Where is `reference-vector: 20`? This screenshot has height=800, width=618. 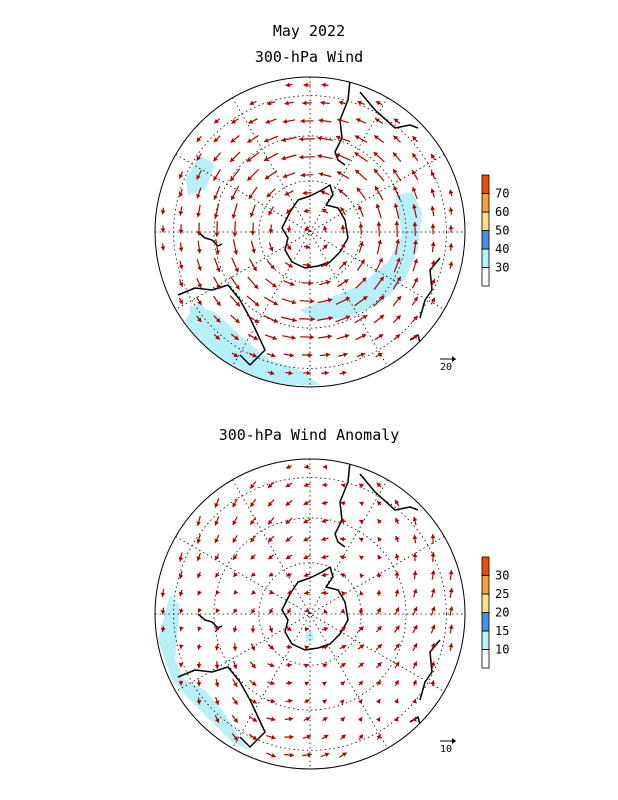
reference-vector: 20 is located at coordinates (448, 364).